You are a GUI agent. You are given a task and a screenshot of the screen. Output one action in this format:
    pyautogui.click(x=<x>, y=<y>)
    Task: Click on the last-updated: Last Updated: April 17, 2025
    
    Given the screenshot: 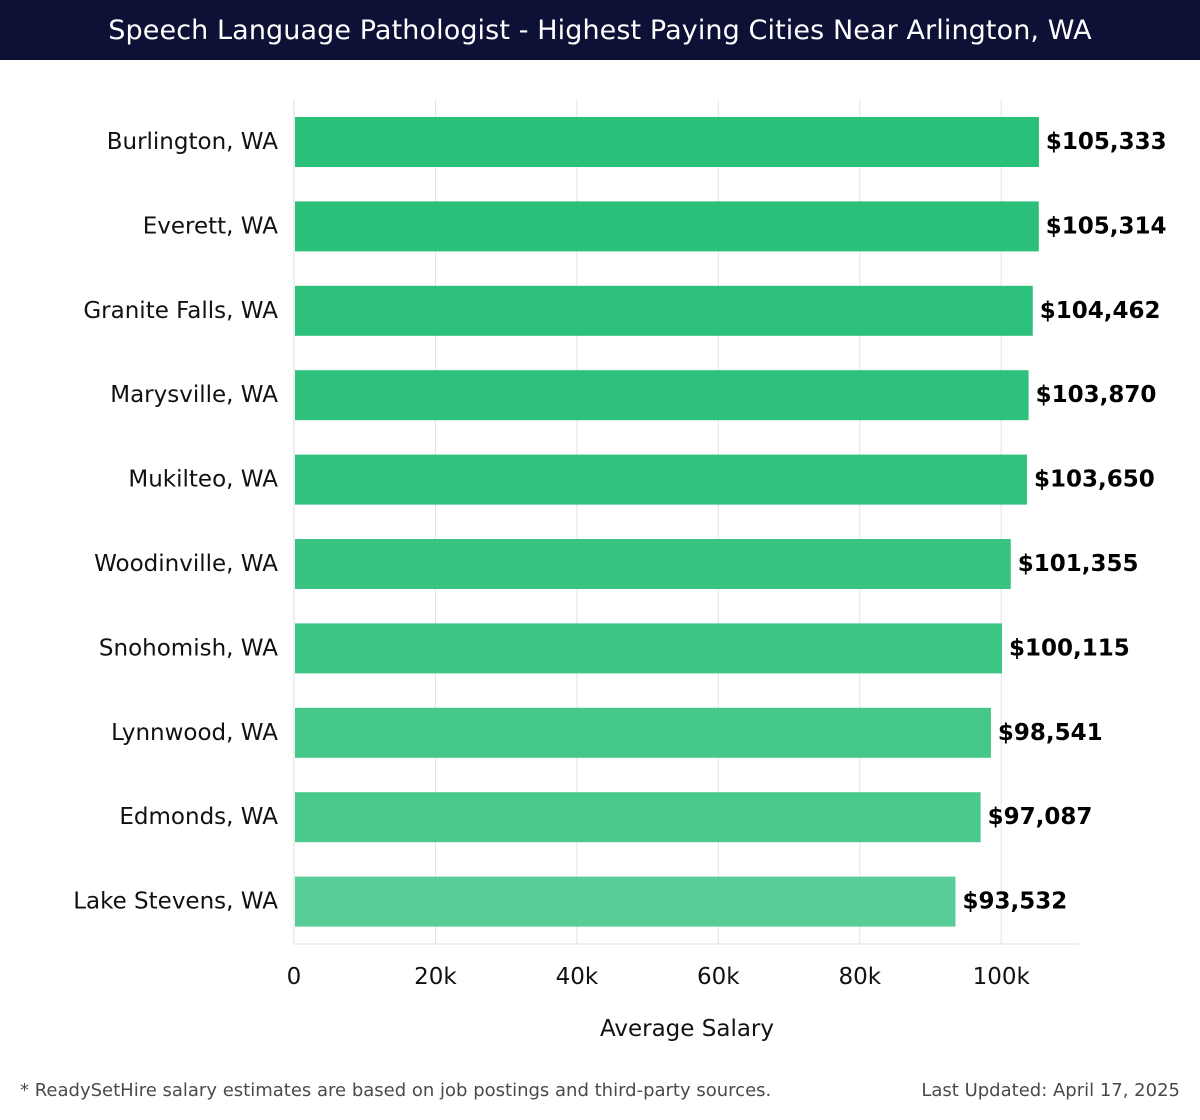 What is the action you would take?
    pyautogui.click(x=1050, y=1090)
    